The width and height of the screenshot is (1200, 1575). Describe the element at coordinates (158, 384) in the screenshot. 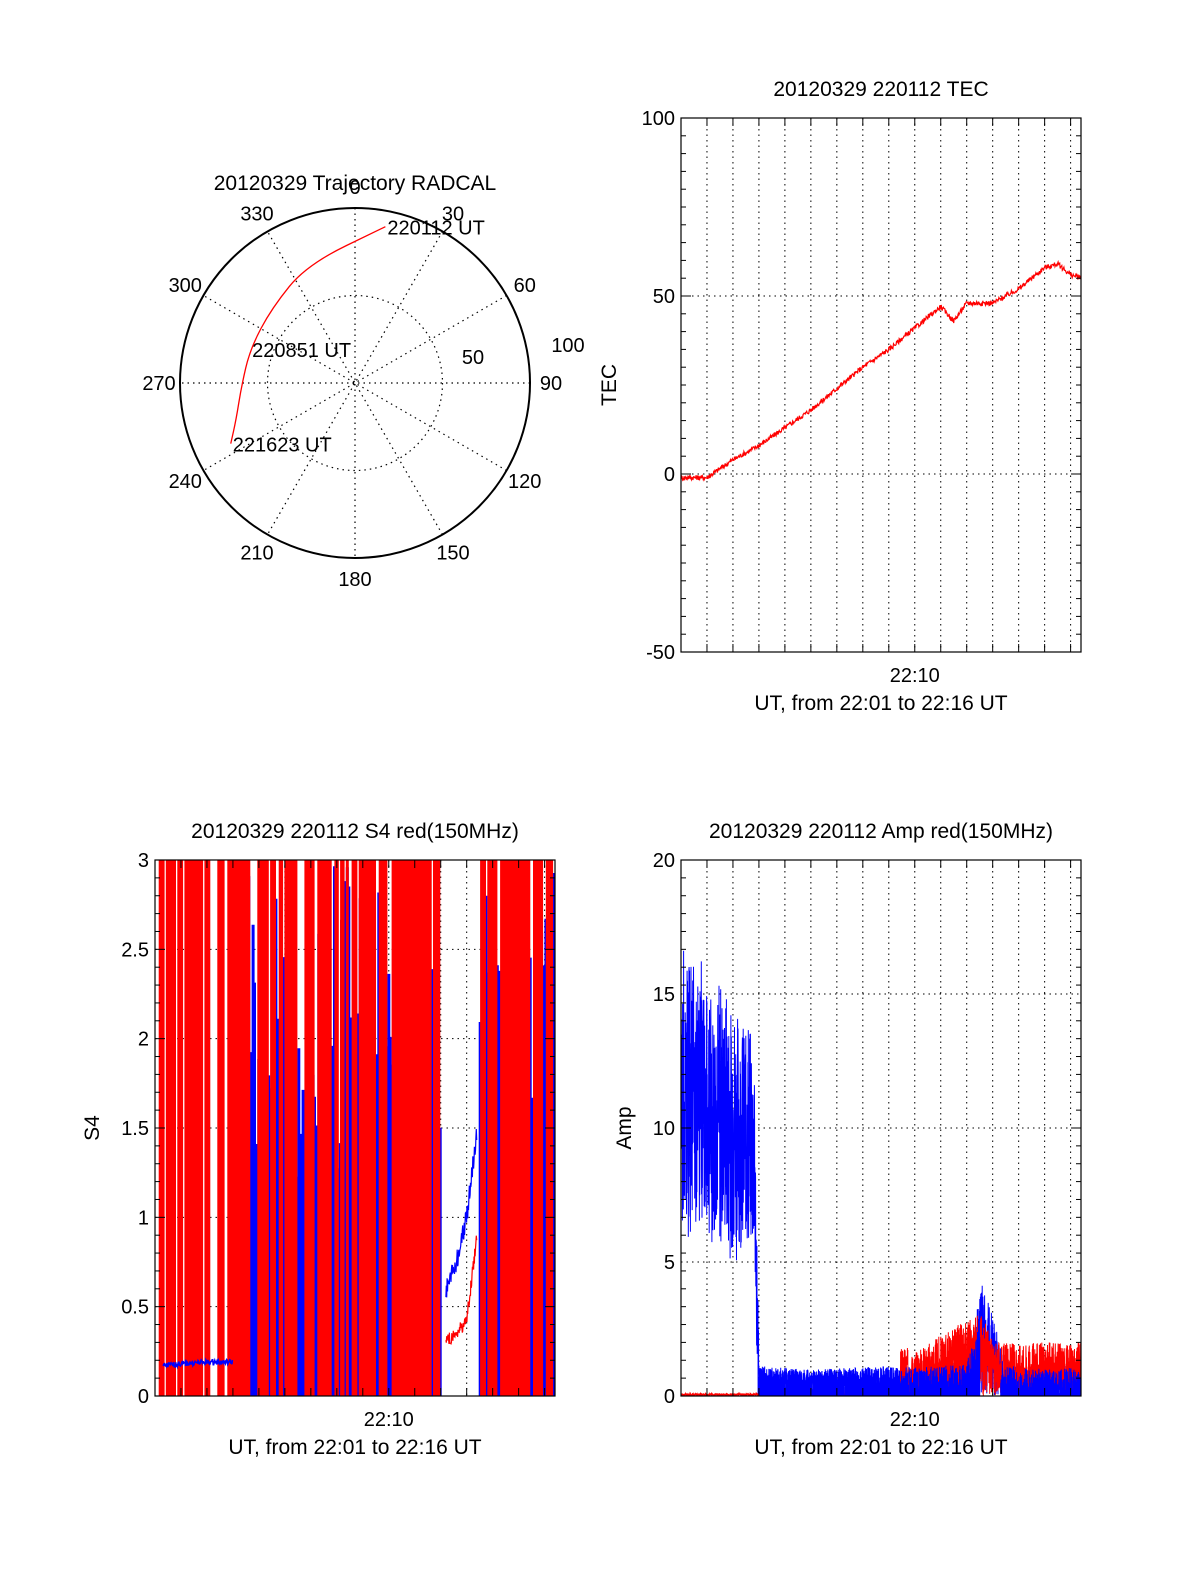

I see `azimuth-label-270: 270` at that location.